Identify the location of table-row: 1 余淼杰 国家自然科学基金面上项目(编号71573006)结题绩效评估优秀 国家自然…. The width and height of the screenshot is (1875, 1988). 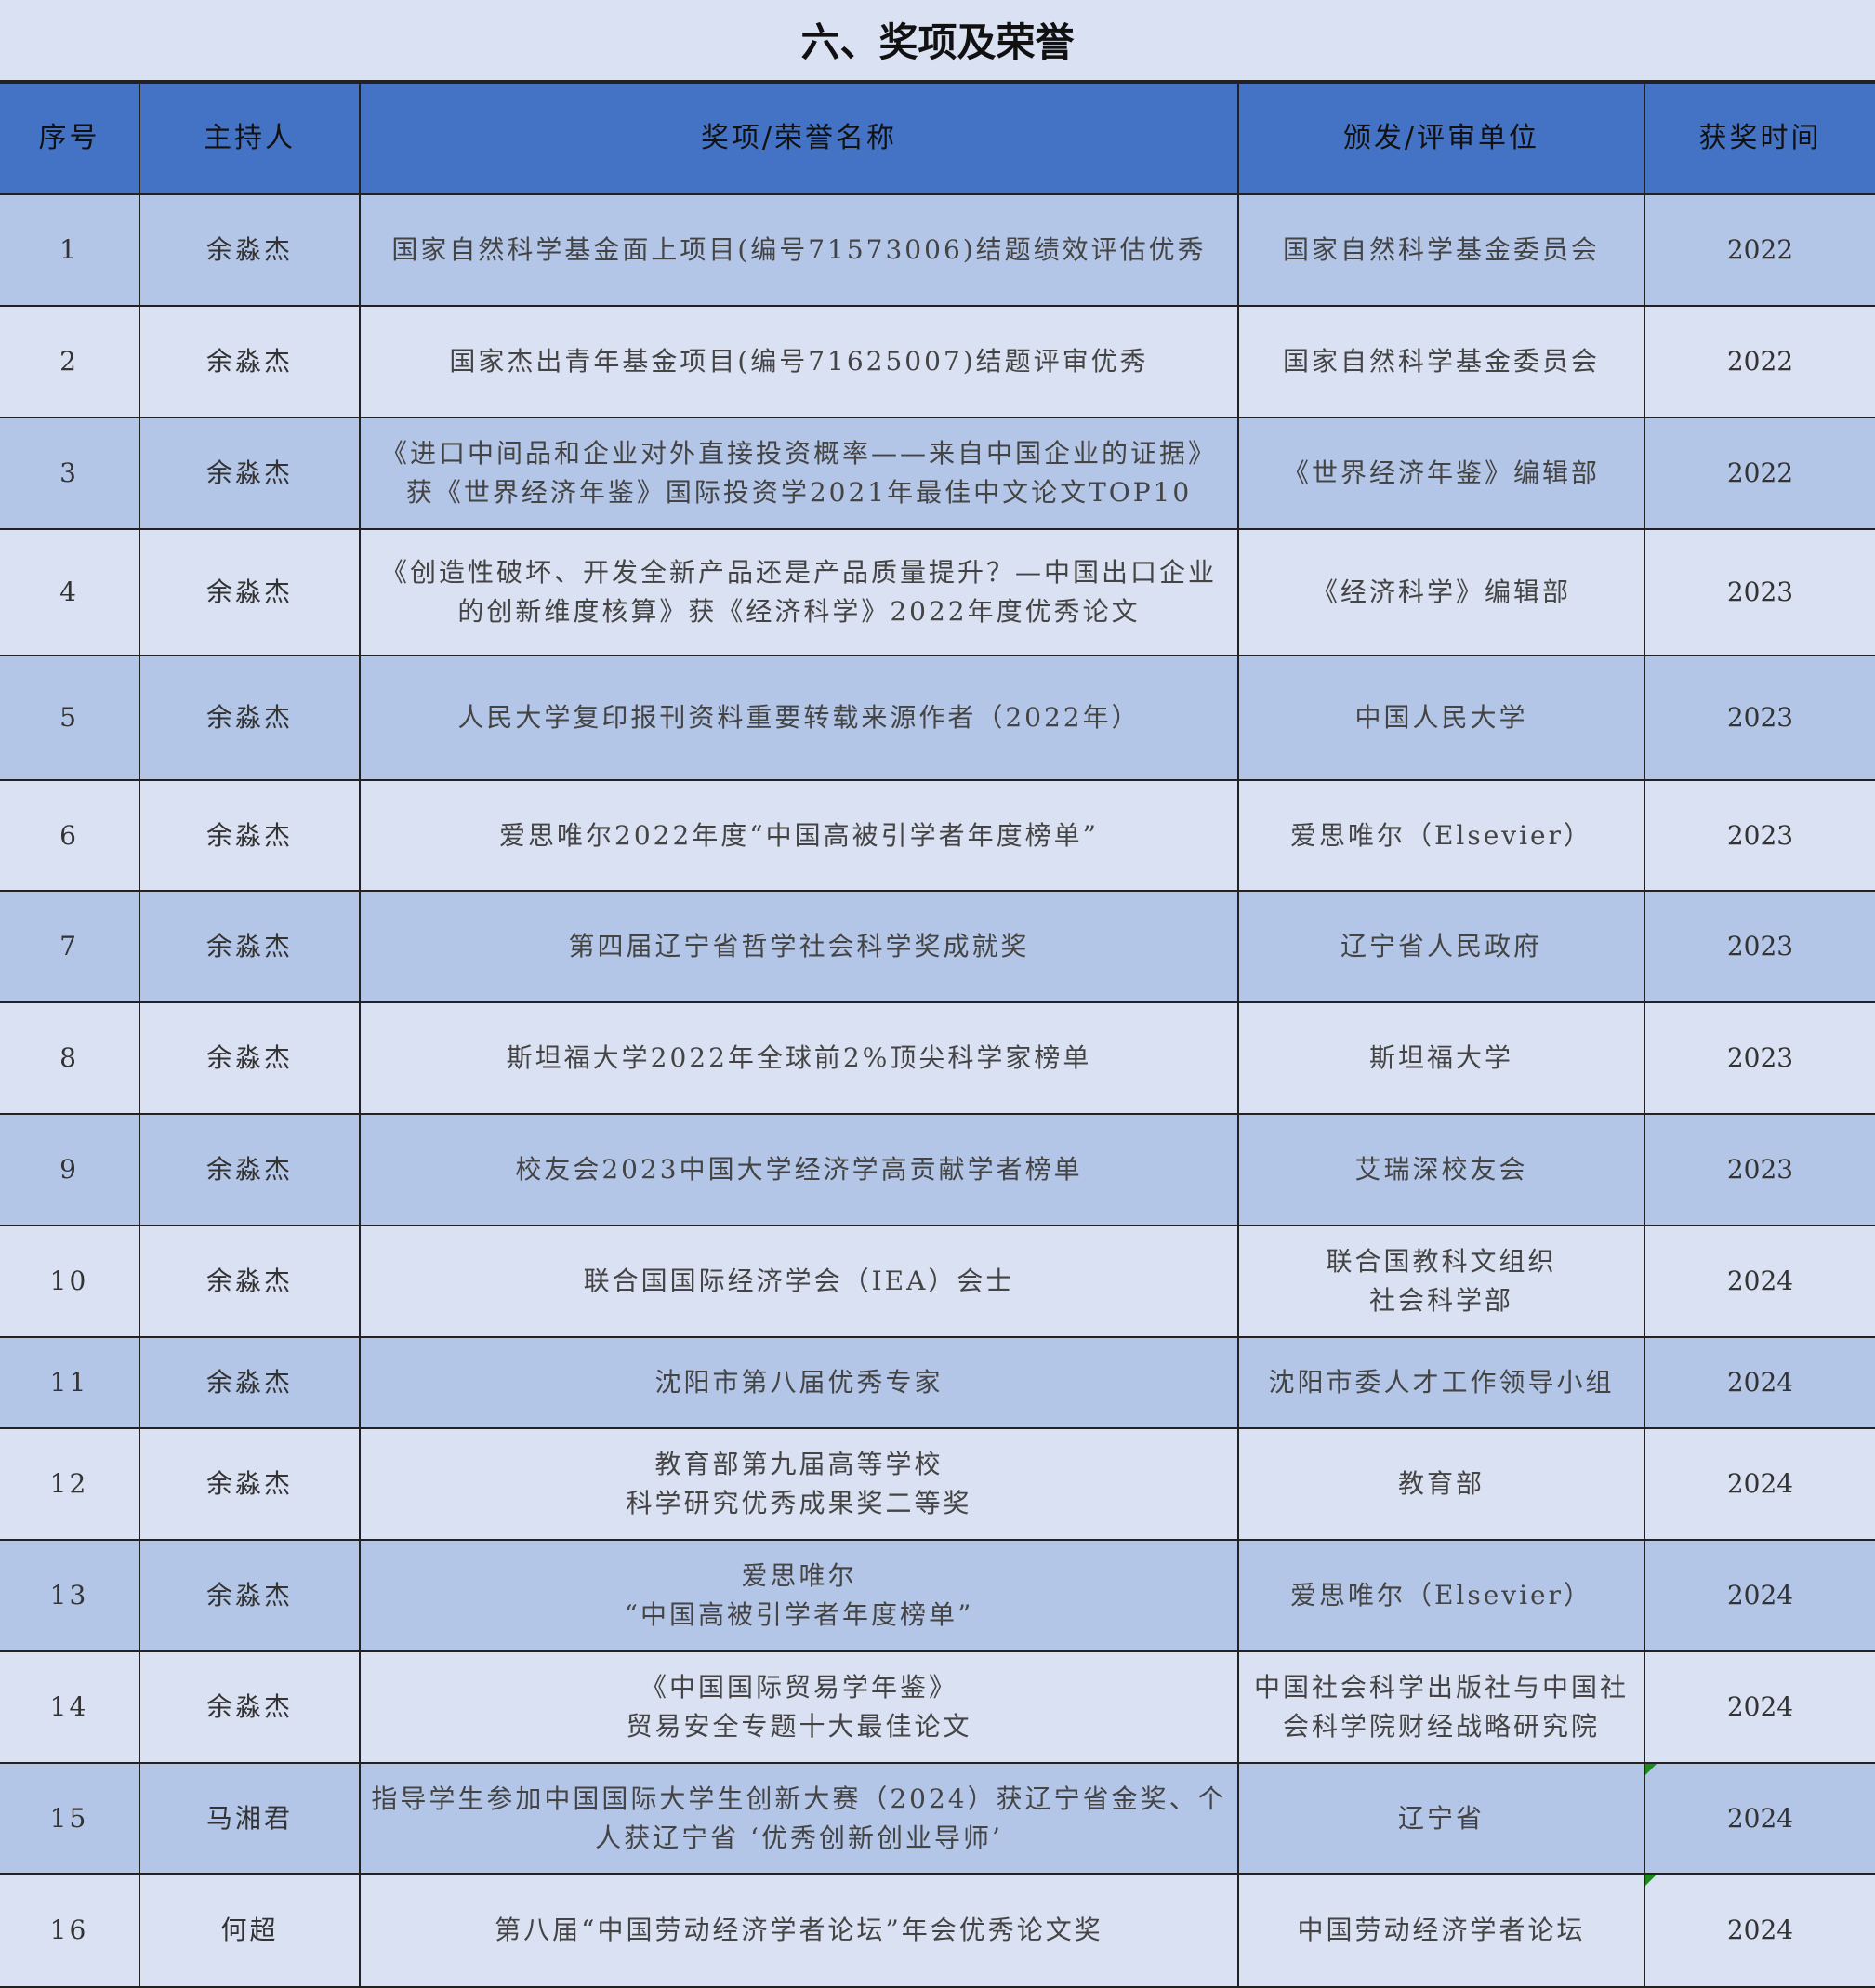
(938, 250).